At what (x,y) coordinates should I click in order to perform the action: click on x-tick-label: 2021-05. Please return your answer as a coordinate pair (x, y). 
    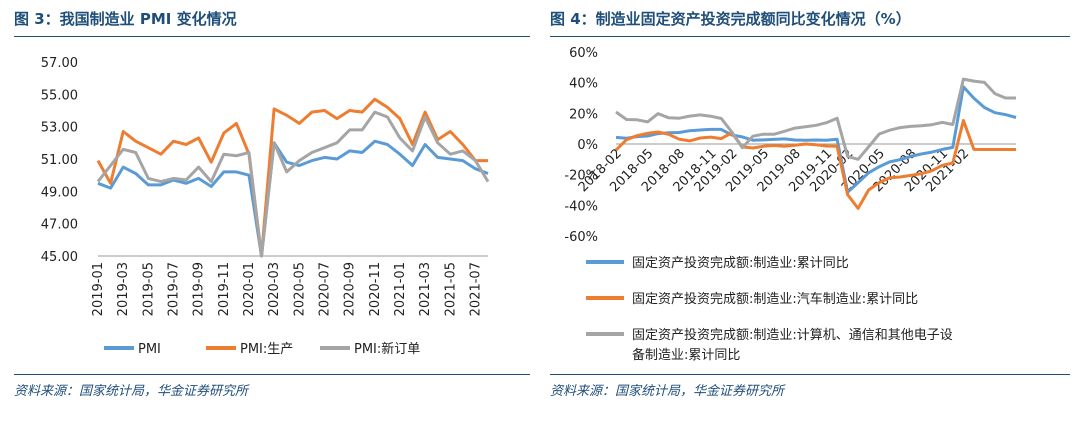
    Looking at the image, I should click on (450, 289).